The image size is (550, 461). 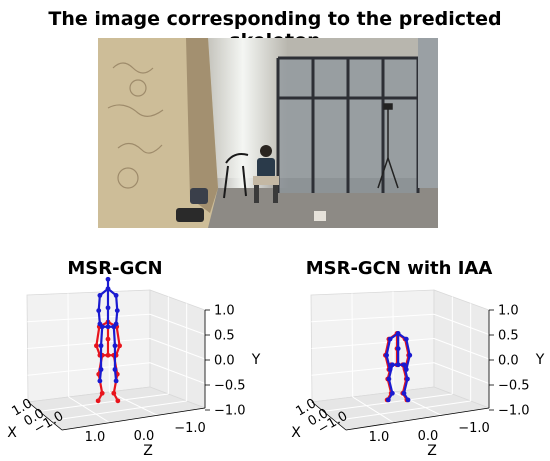 I want to click on z-axis-line, so click(x=133, y=419).